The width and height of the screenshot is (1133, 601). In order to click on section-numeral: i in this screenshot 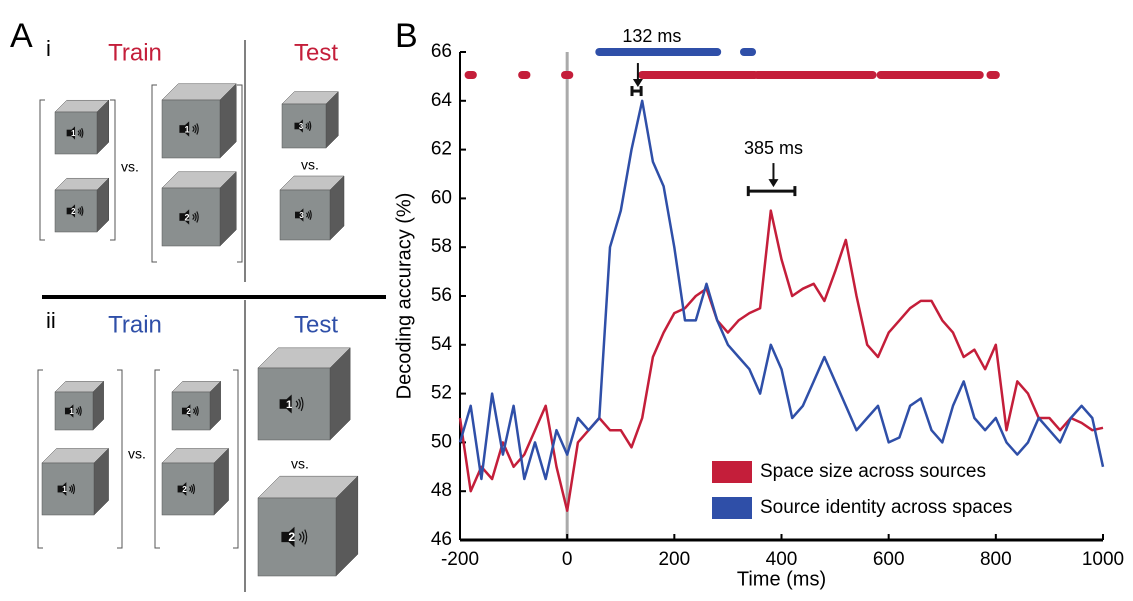, I will do `click(48, 48)`.